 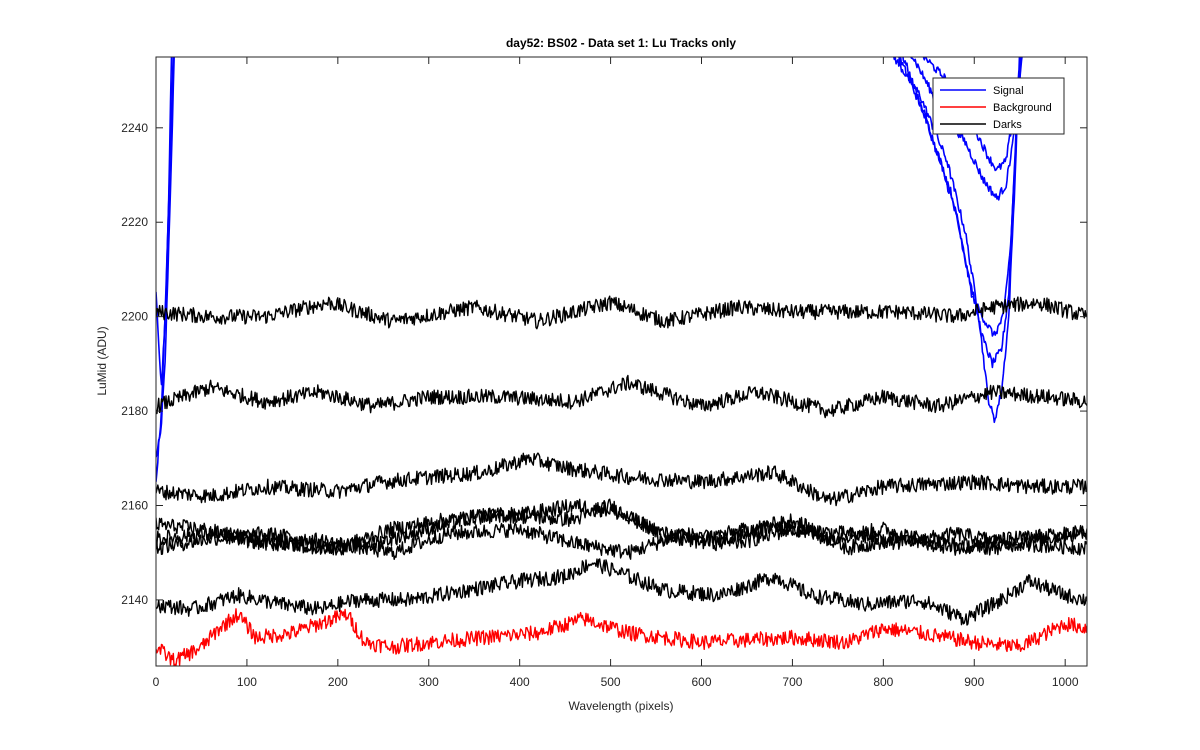 What do you see at coordinates (1008, 91) in the screenshot?
I see `legend-entry-signal: Signal` at bounding box center [1008, 91].